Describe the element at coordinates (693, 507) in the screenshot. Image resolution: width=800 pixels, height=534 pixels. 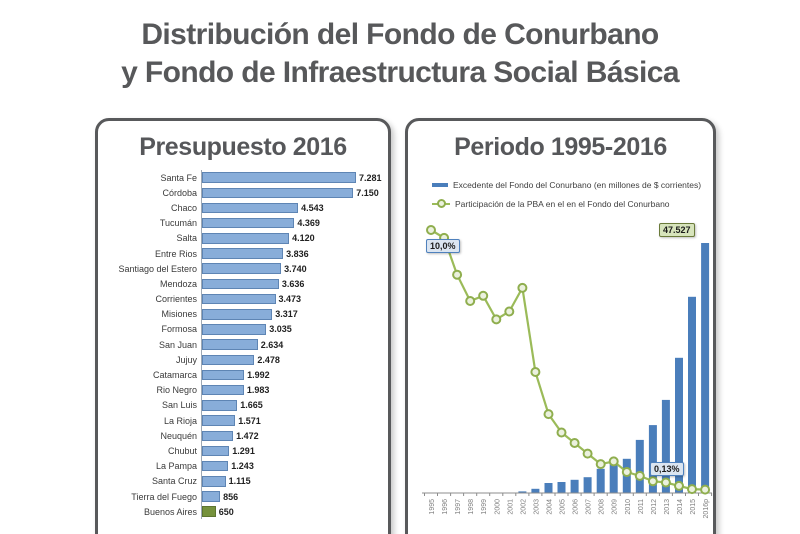
I see `x-tick-label-2015: 2015` at that location.